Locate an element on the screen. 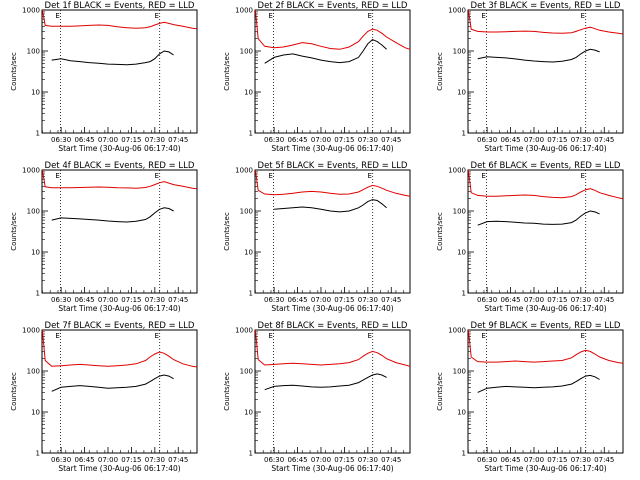 The width and height of the screenshot is (640, 480). panel-title: Det 6f BLACK = Events, RED = LLD is located at coordinates (546, 166).